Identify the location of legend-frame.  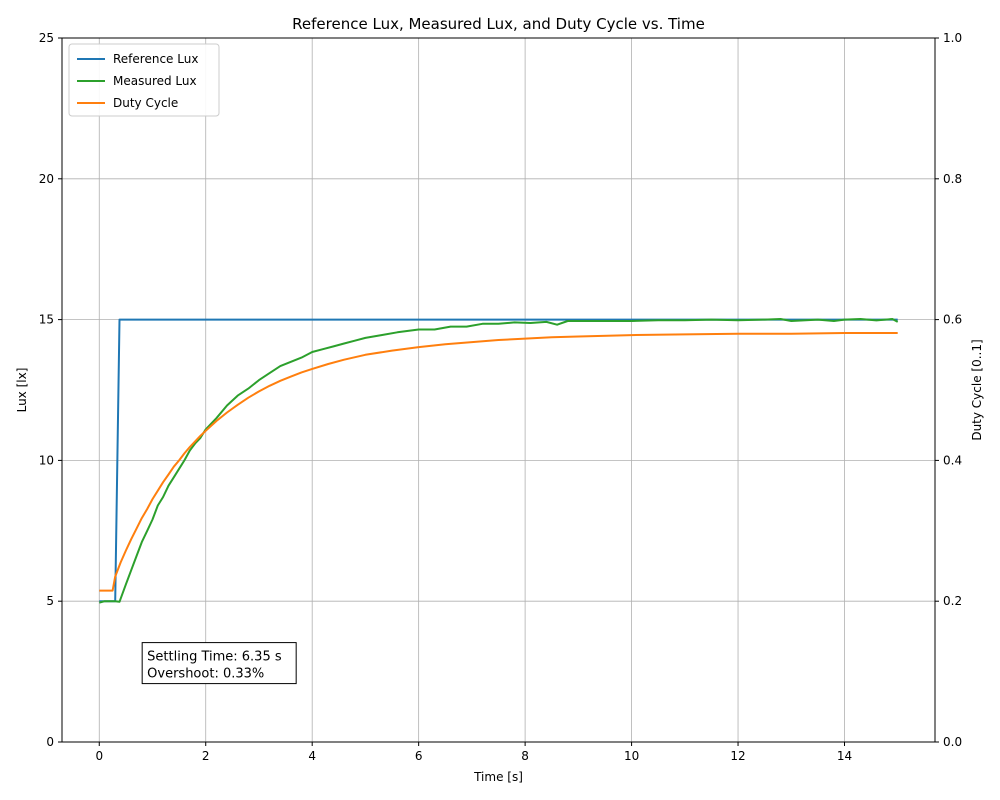
(144, 80).